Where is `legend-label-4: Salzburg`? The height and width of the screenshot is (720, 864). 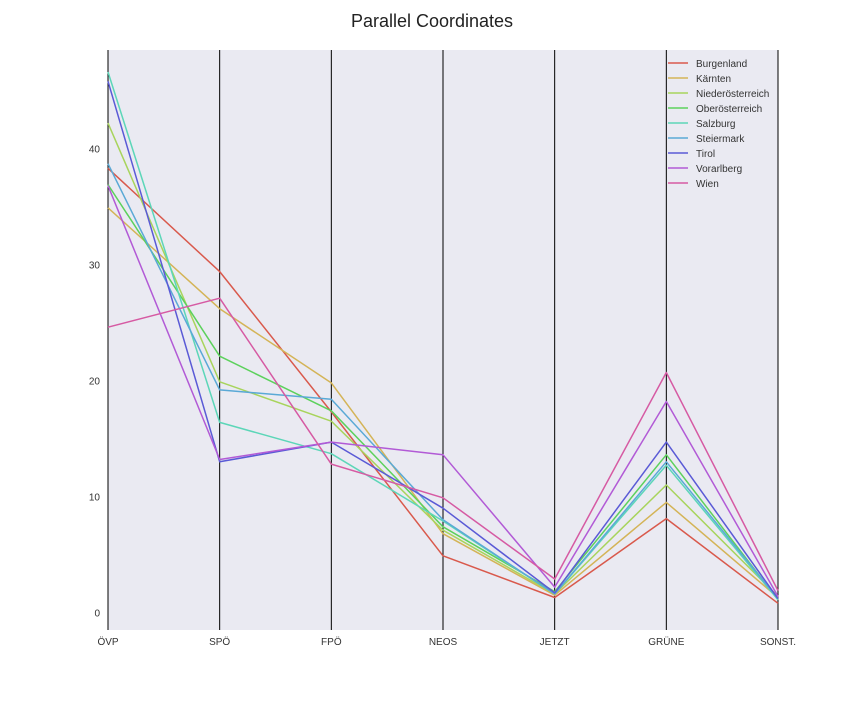 legend-label-4: Salzburg is located at coordinates (715, 124).